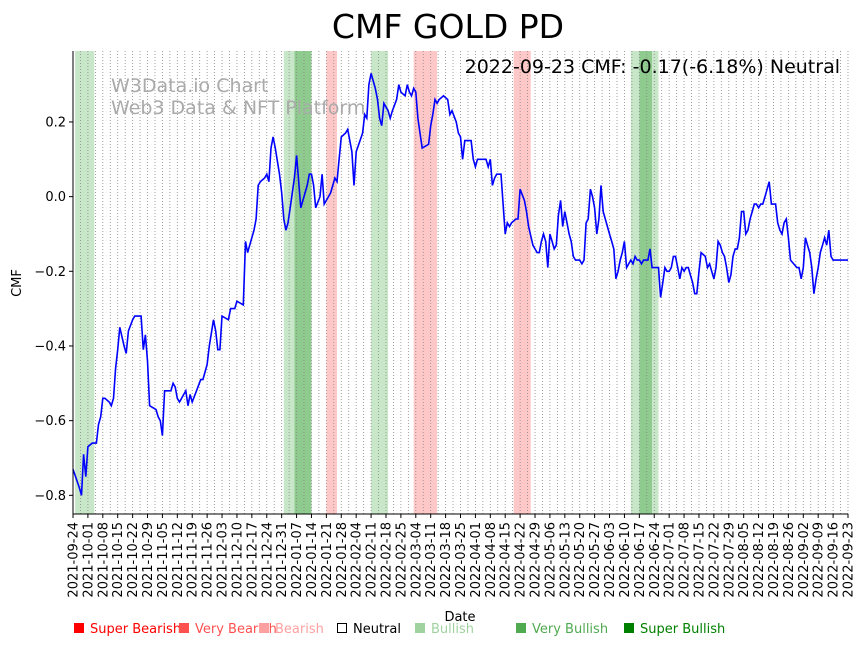  Describe the element at coordinates (238, 108) in the screenshot. I see `watermark-line-2: Web3 Data & NFT Platform` at that location.